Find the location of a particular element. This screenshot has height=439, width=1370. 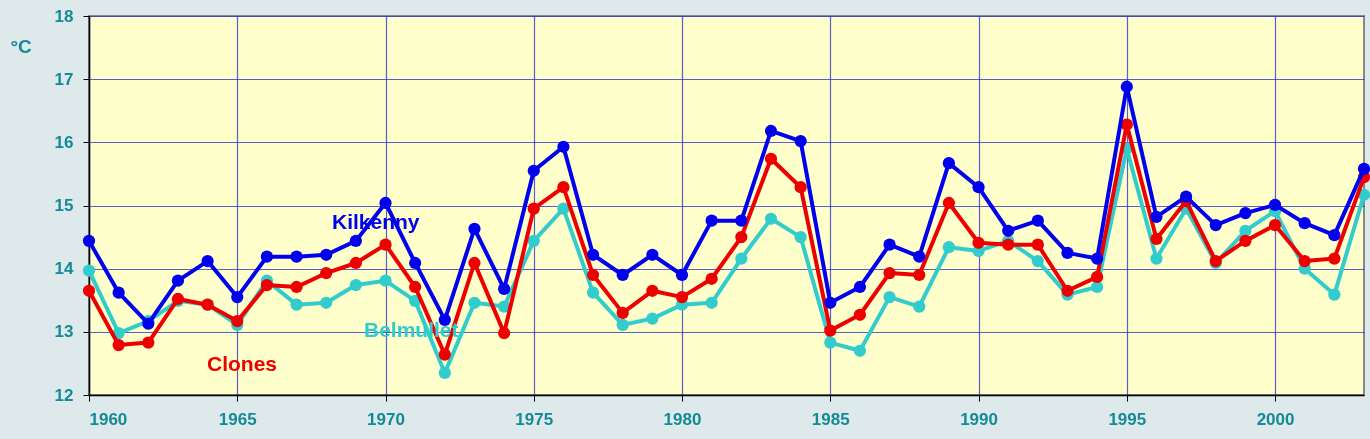

x-tick-label: 1985 is located at coordinates (830, 419).